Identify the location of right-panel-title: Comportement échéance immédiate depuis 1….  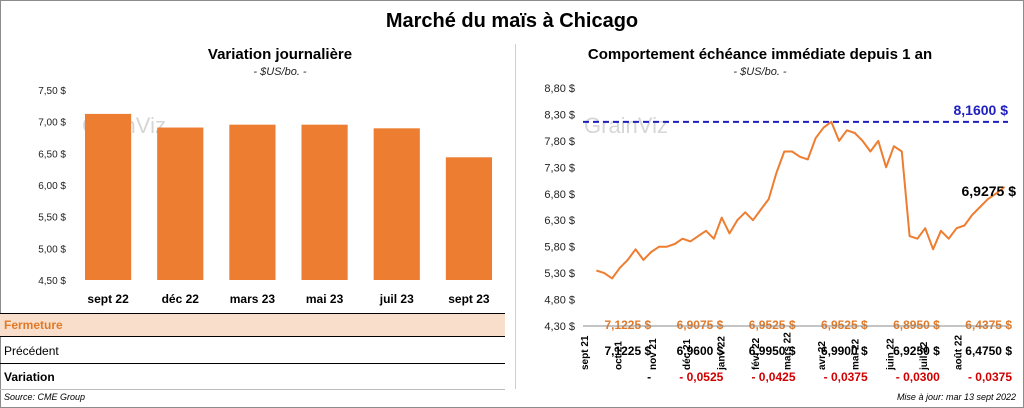
(760, 54).